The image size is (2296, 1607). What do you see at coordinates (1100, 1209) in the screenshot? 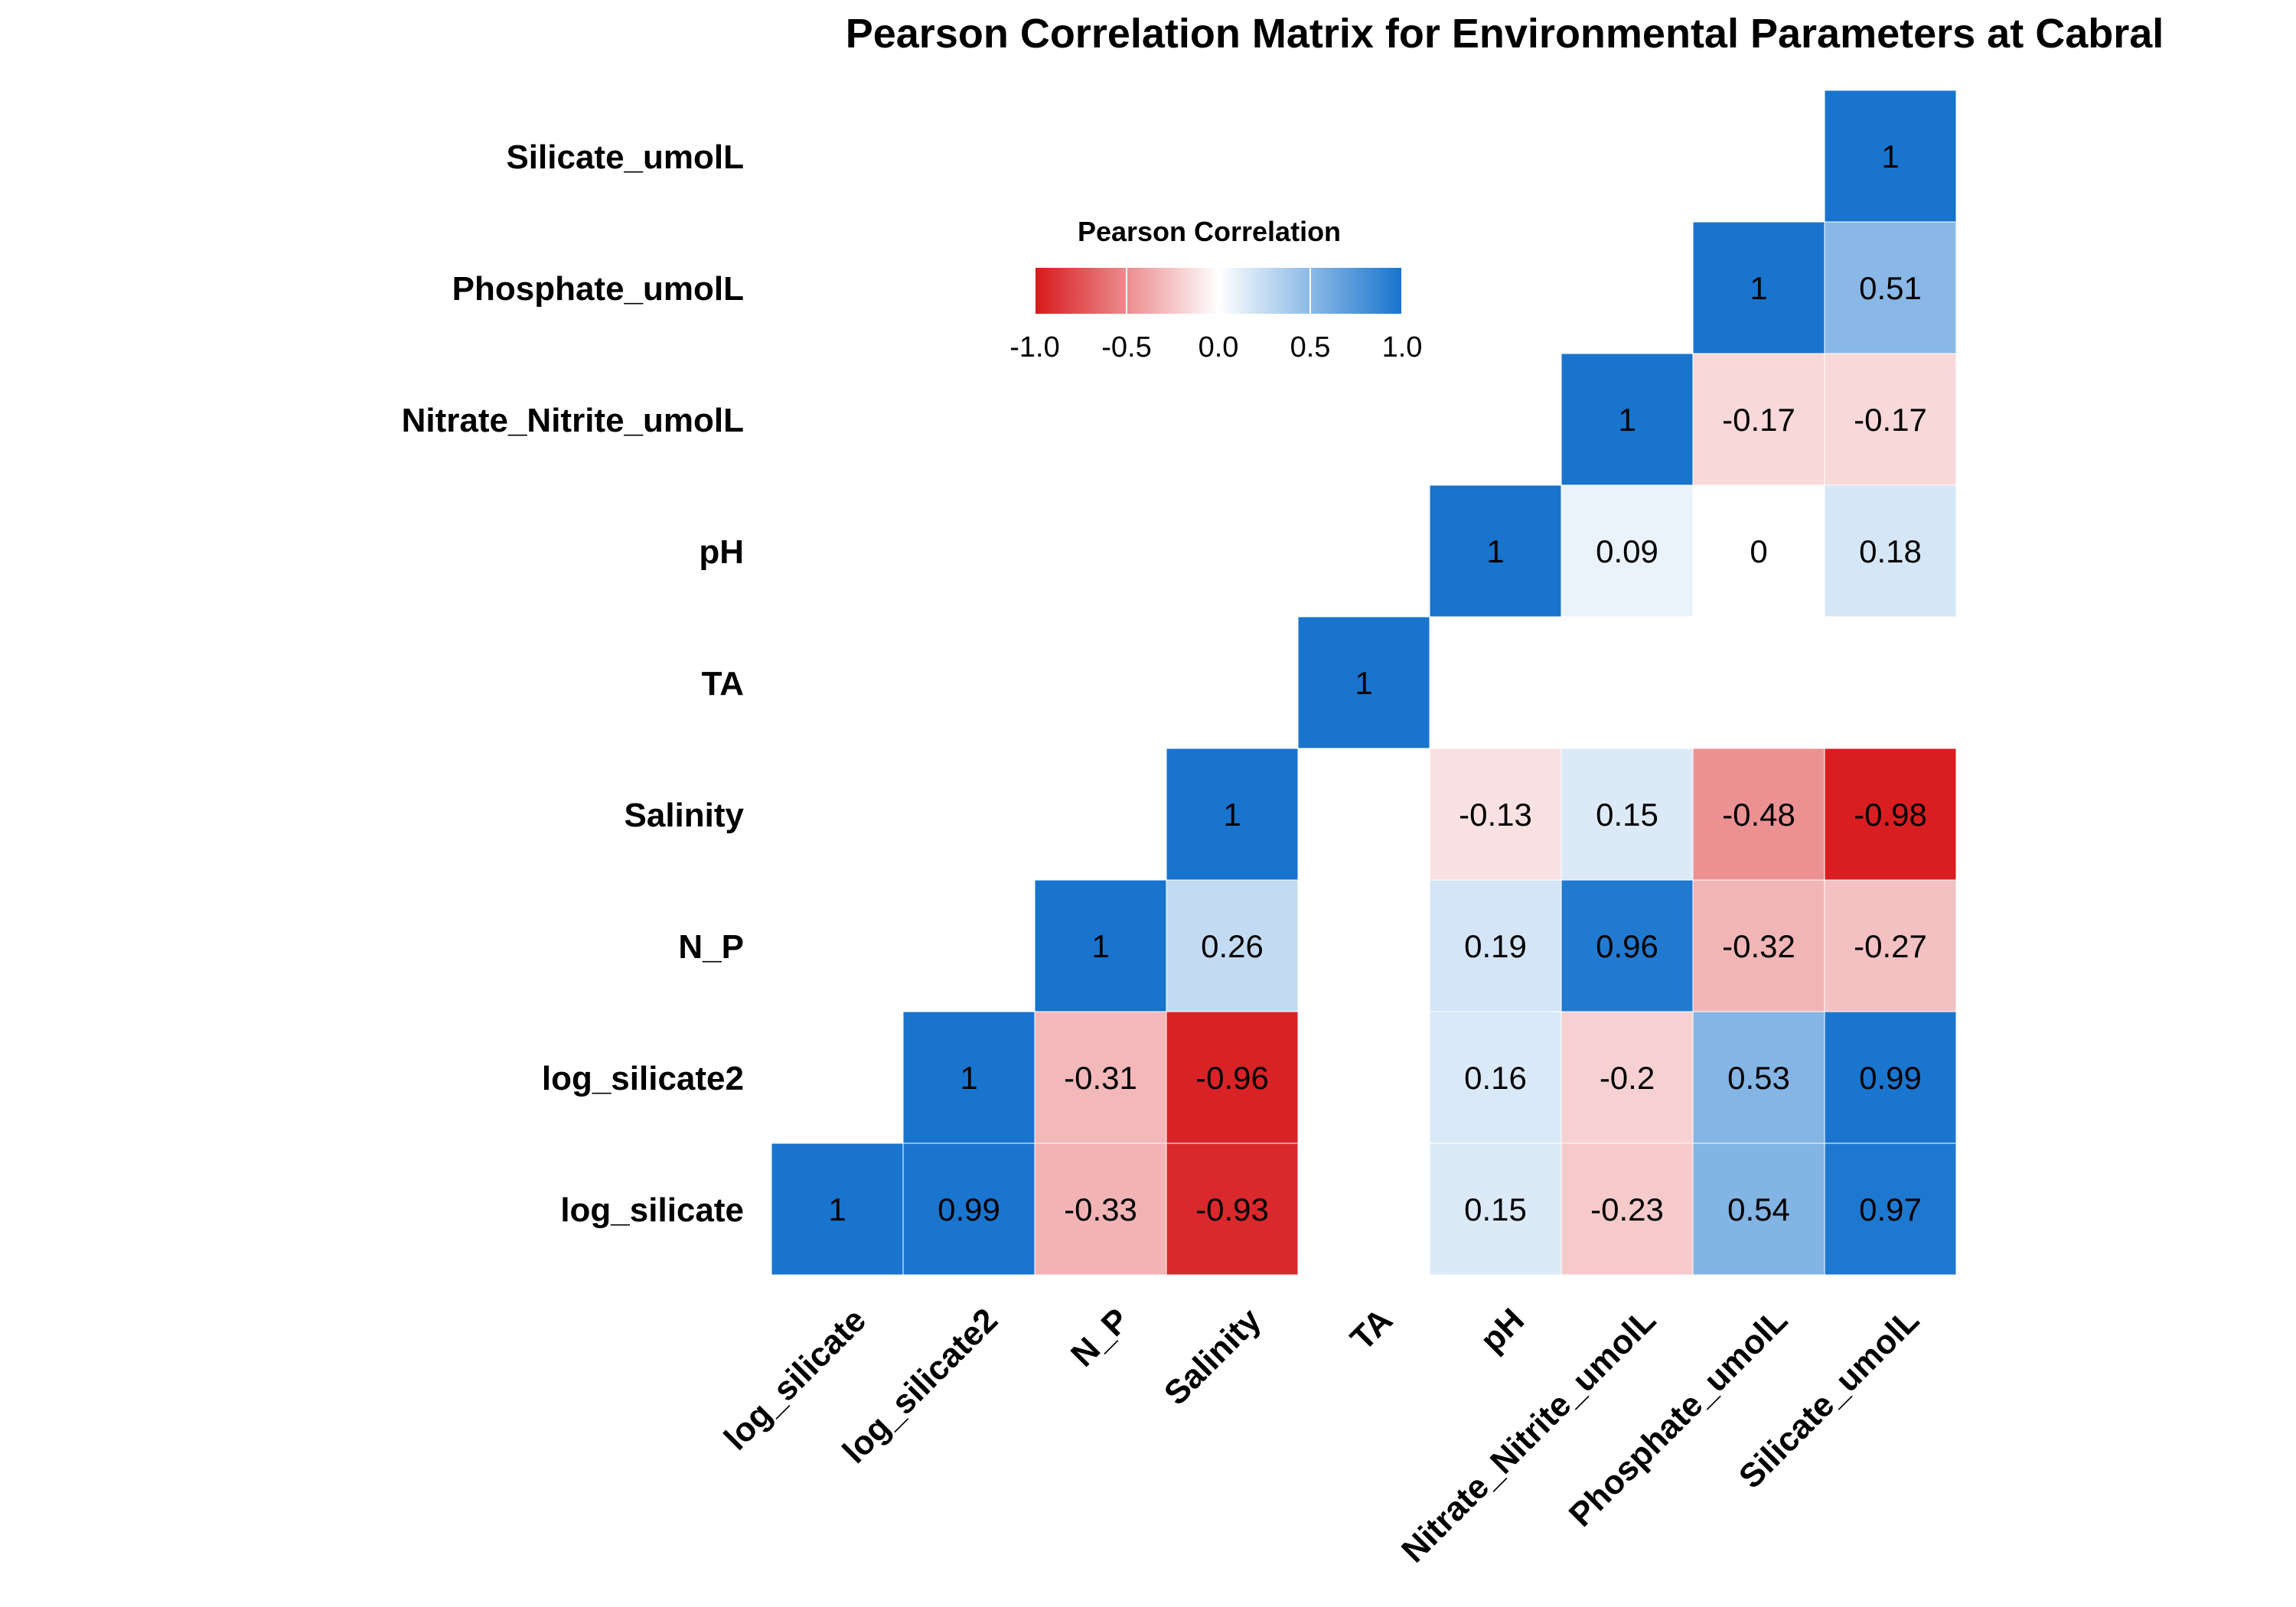
I see `cell-value-label: -0.33` at bounding box center [1100, 1209].